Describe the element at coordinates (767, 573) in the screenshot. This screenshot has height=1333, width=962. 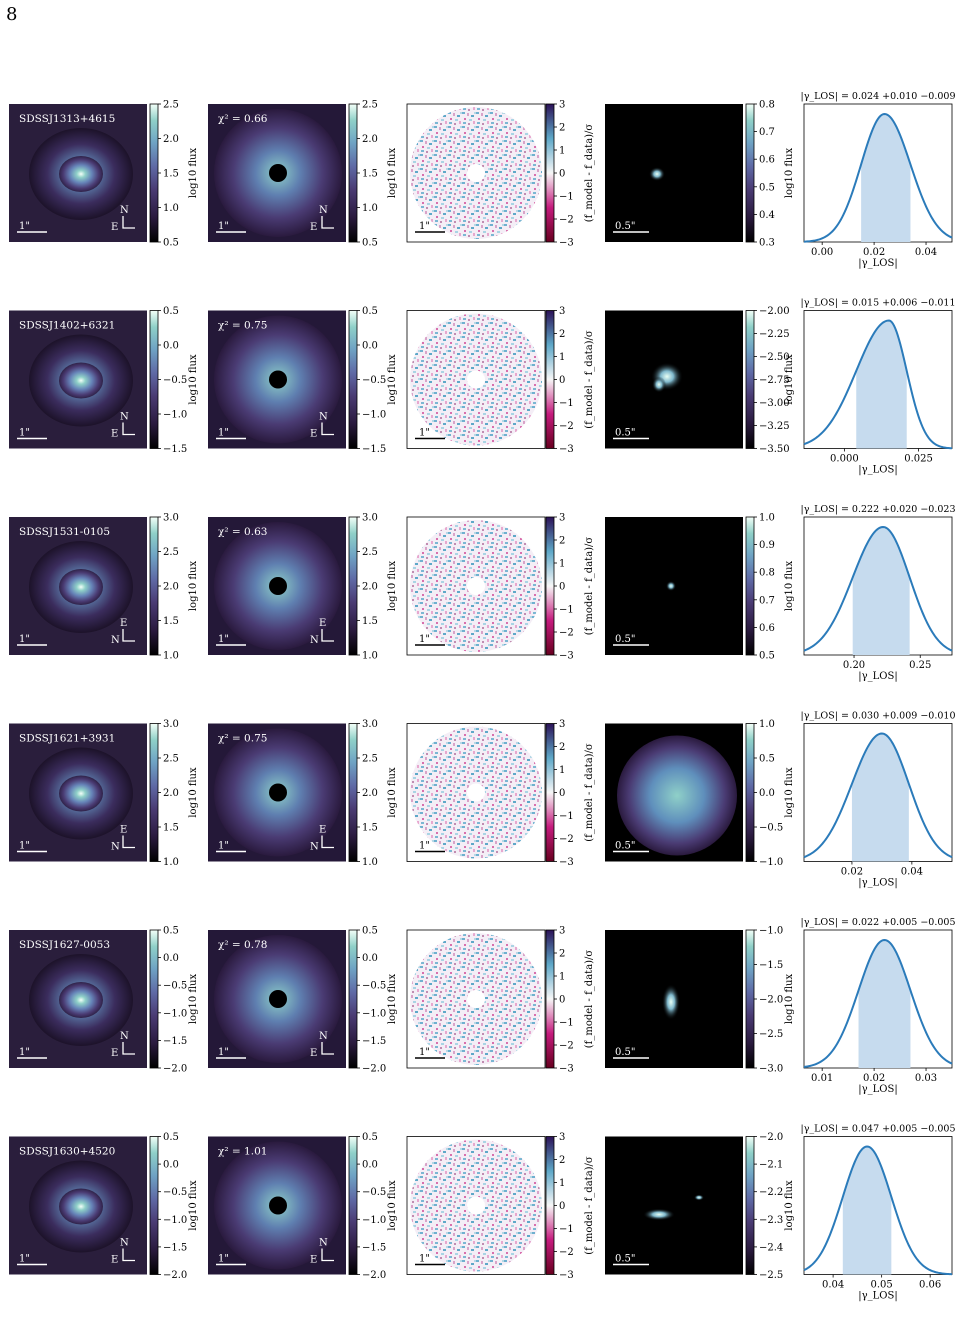
I see `colorbar-tick-label: 0.8` at that location.